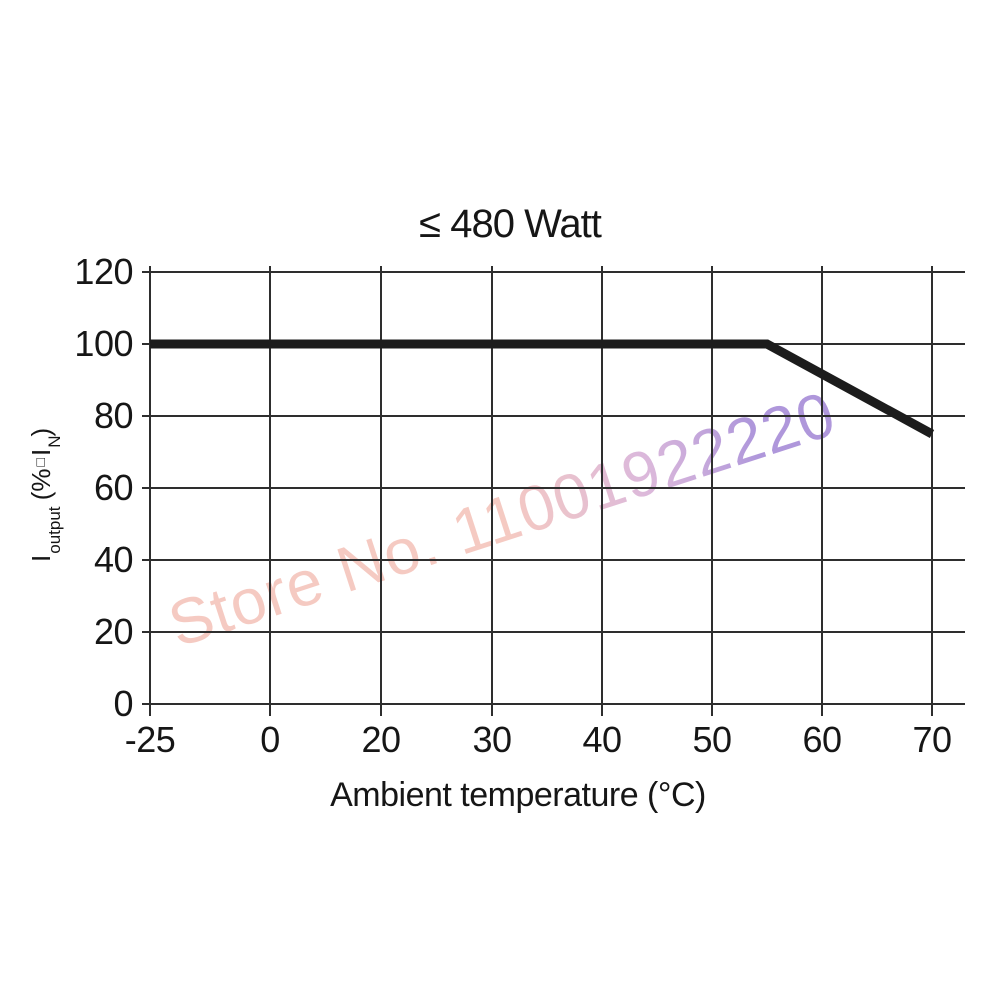  Describe the element at coordinates (518, 795) in the screenshot. I see `x-axis-title: Ambient temperature (°C)` at that location.